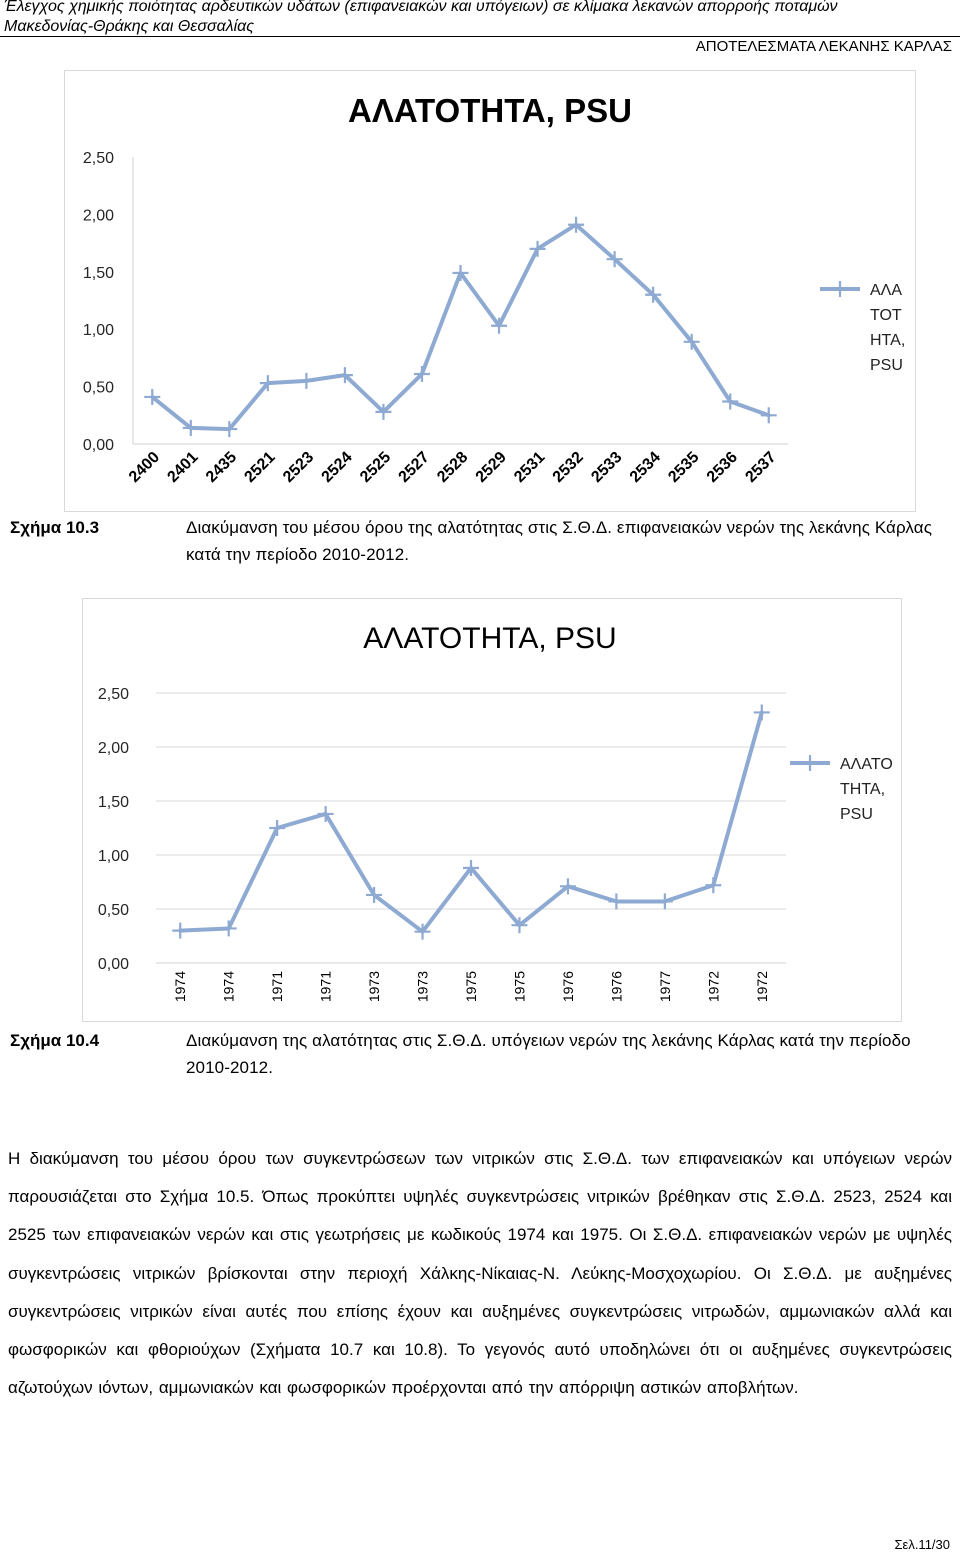  Describe the element at coordinates (480, 36) in the screenshot. I see `header-divider` at that location.